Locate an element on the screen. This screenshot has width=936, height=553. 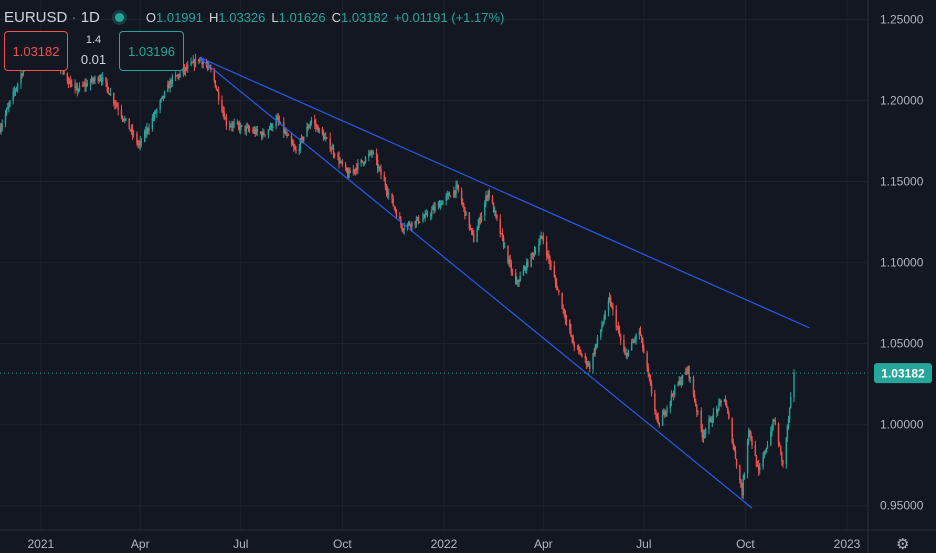
symbol-name: EURUSD · 1D is located at coordinates (52, 17).